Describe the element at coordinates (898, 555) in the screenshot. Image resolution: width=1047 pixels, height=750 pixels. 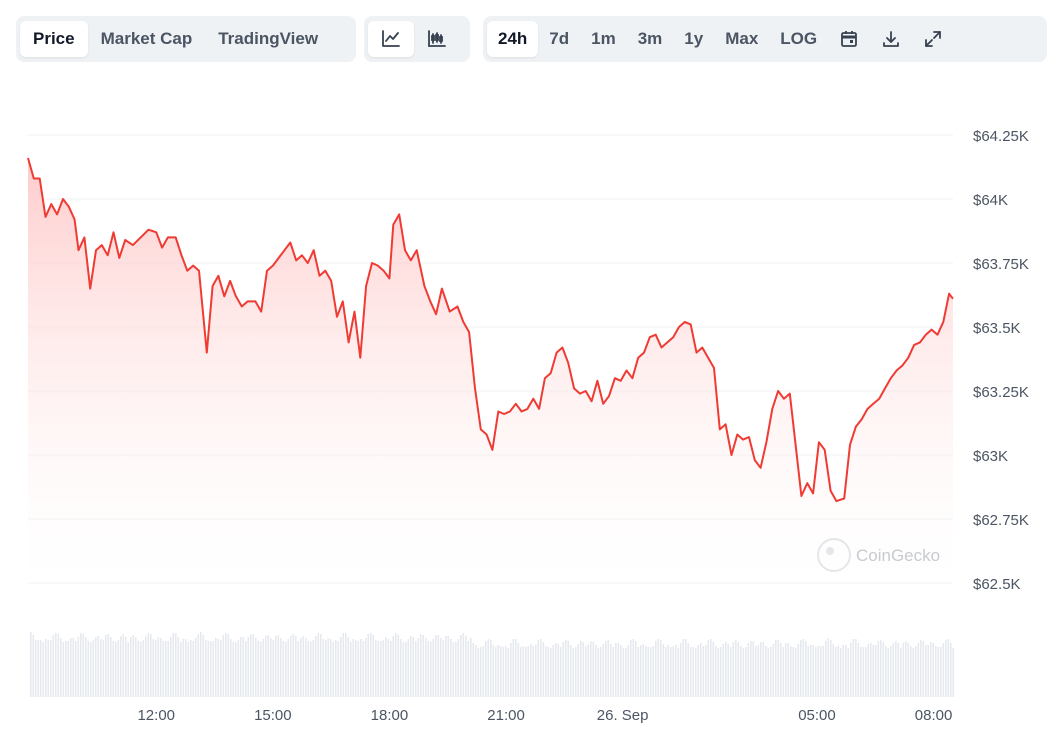
I see `watermark-text: CoinGecko` at that location.